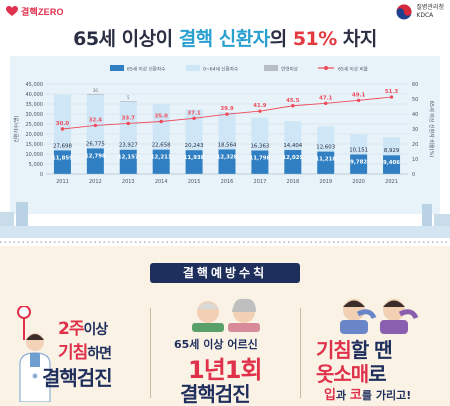 This screenshot has width=450, height=406. Describe the element at coordinates (260, 158) in the screenshot. I see `bar-65plus-label: 11,798` at that location.